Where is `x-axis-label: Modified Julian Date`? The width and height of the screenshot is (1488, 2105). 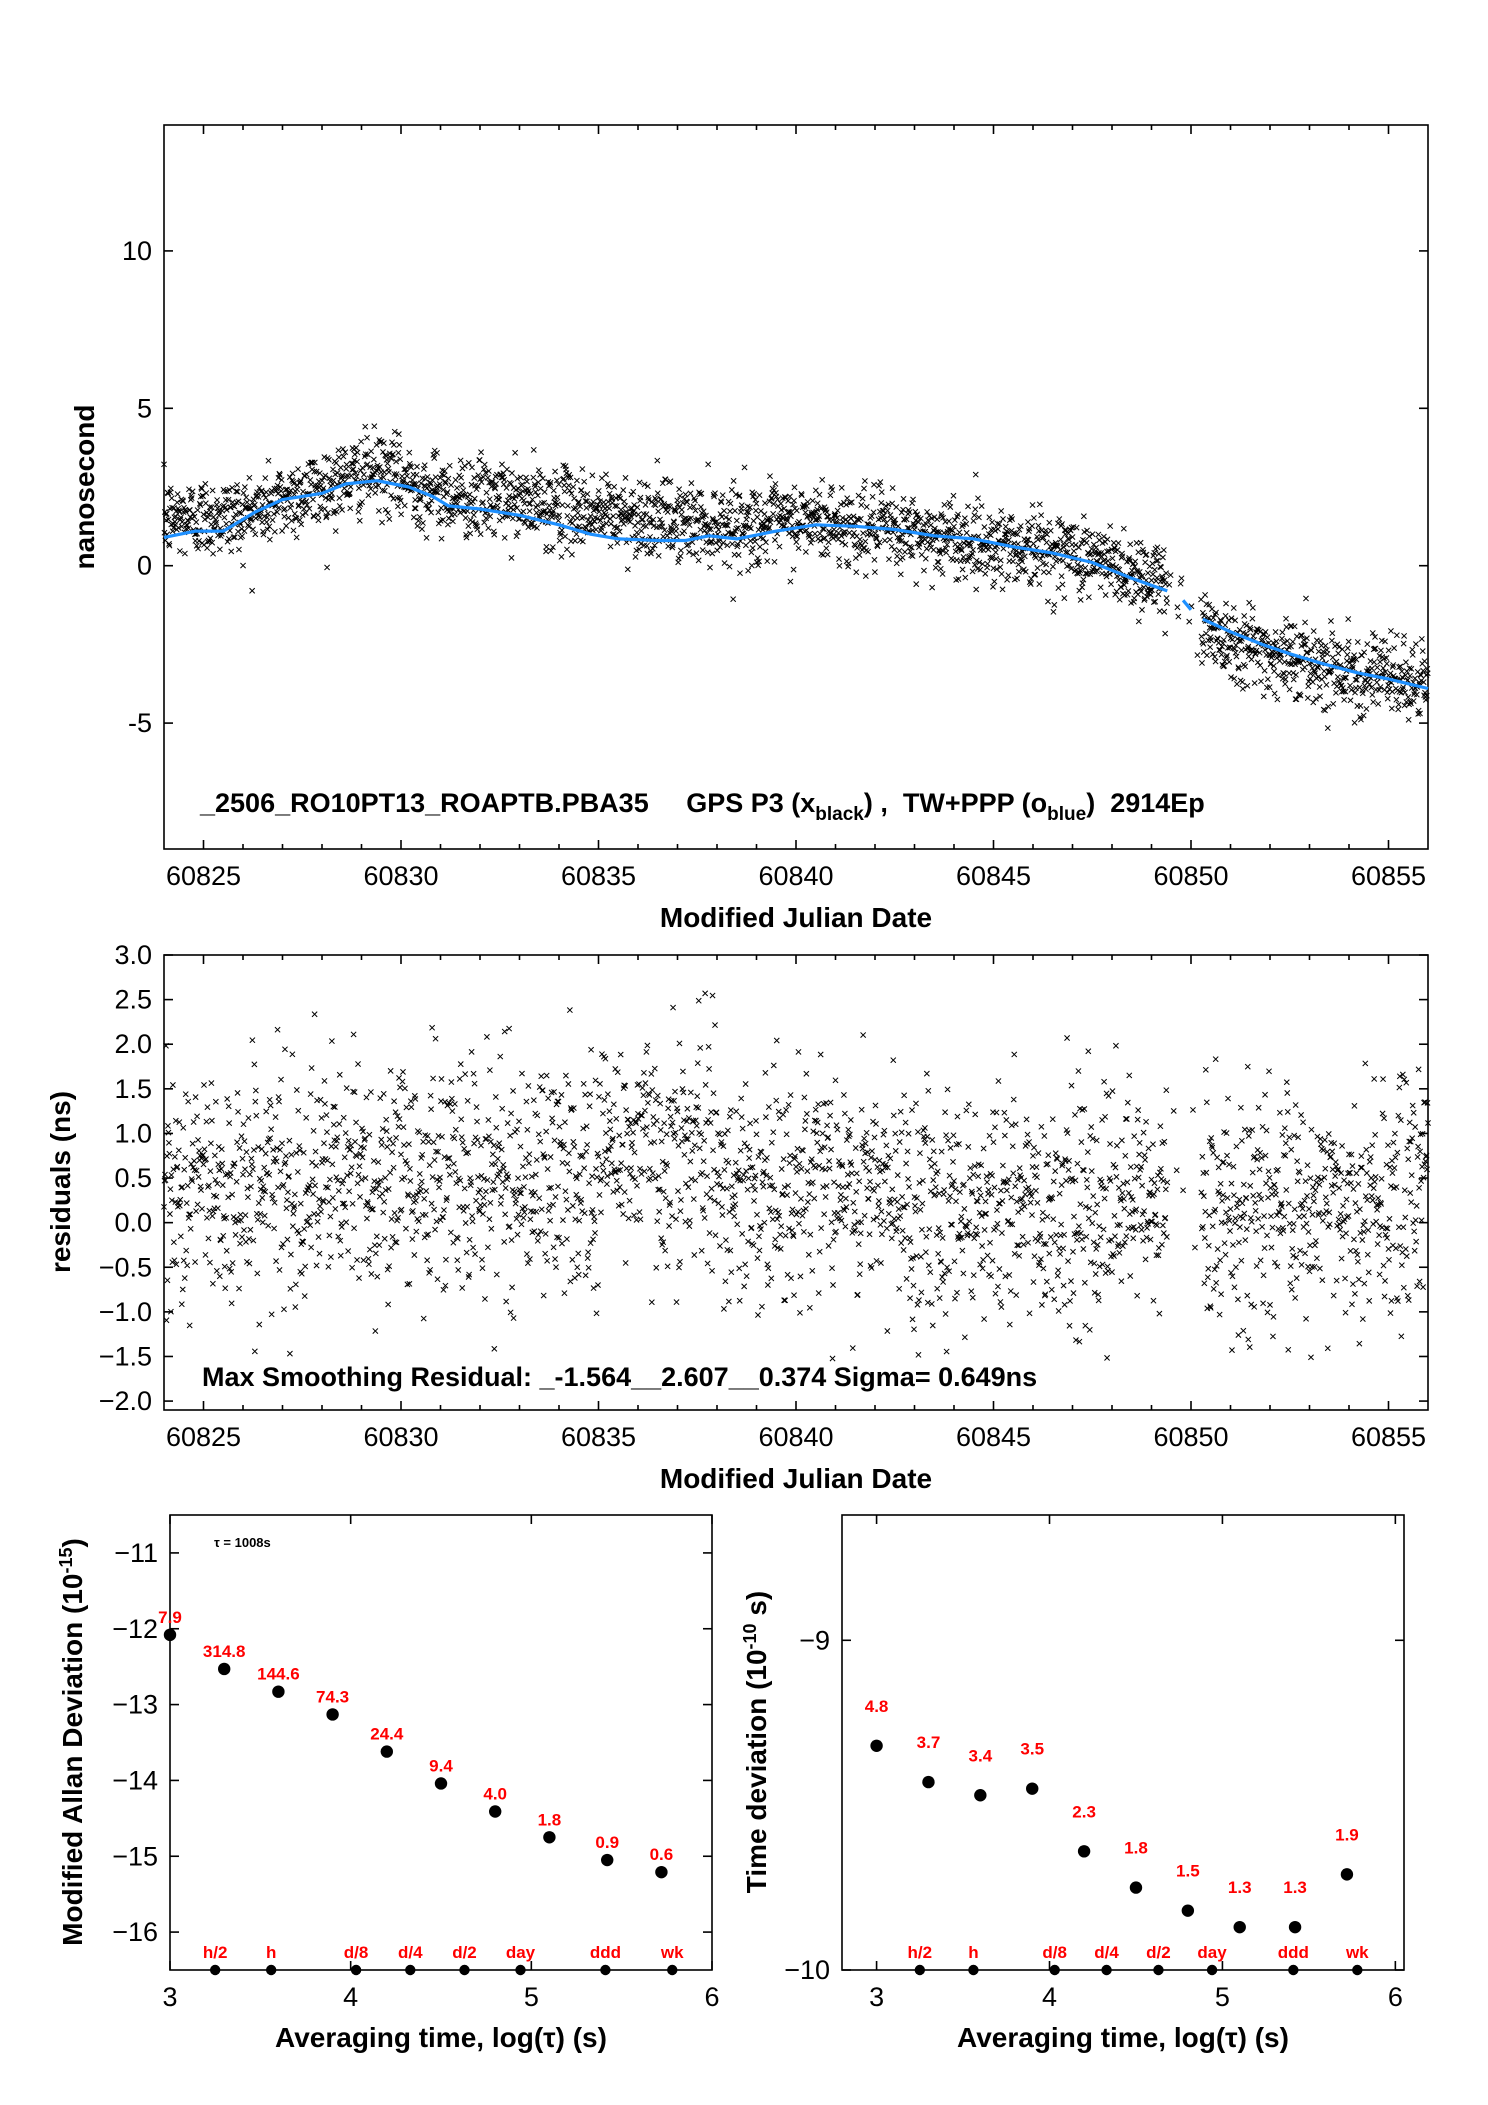
x-axis-label: Modified Julian Date is located at coordinates (796, 917).